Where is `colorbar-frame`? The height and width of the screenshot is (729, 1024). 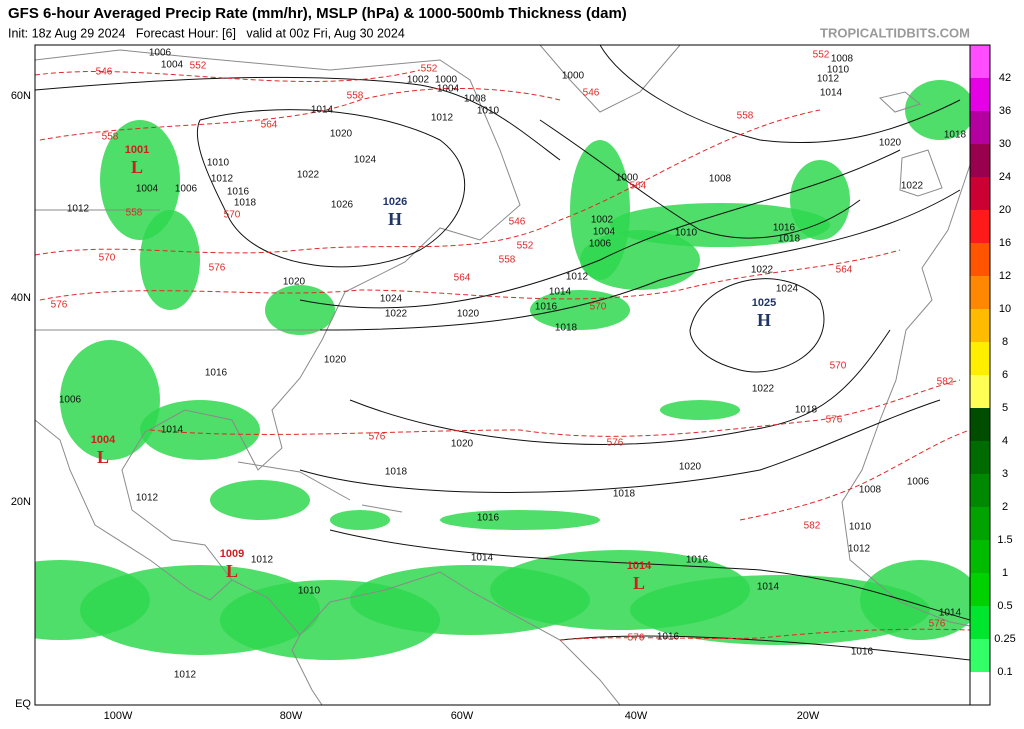
colorbar-frame is located at coordinates (980, 375).